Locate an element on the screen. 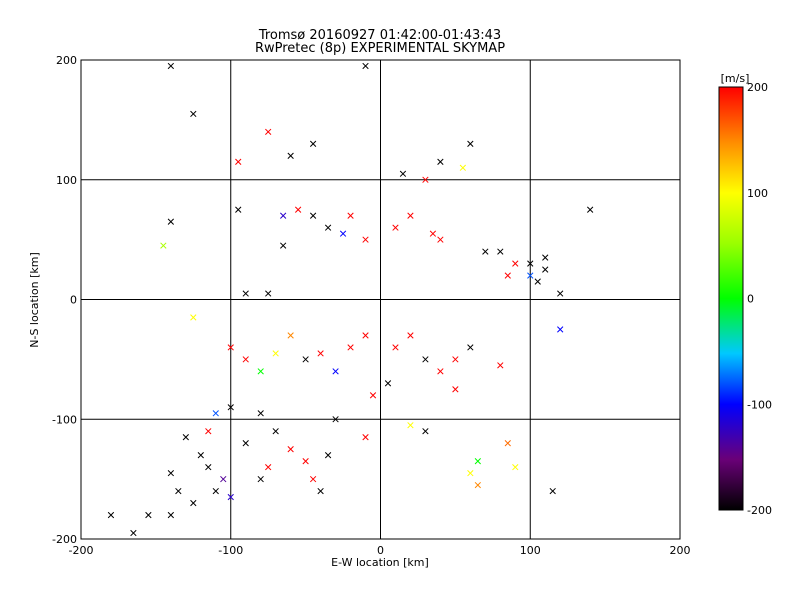 This screenshot has width=800, height=600. y-tick-label: 100 is located at coordinates (66, 180).